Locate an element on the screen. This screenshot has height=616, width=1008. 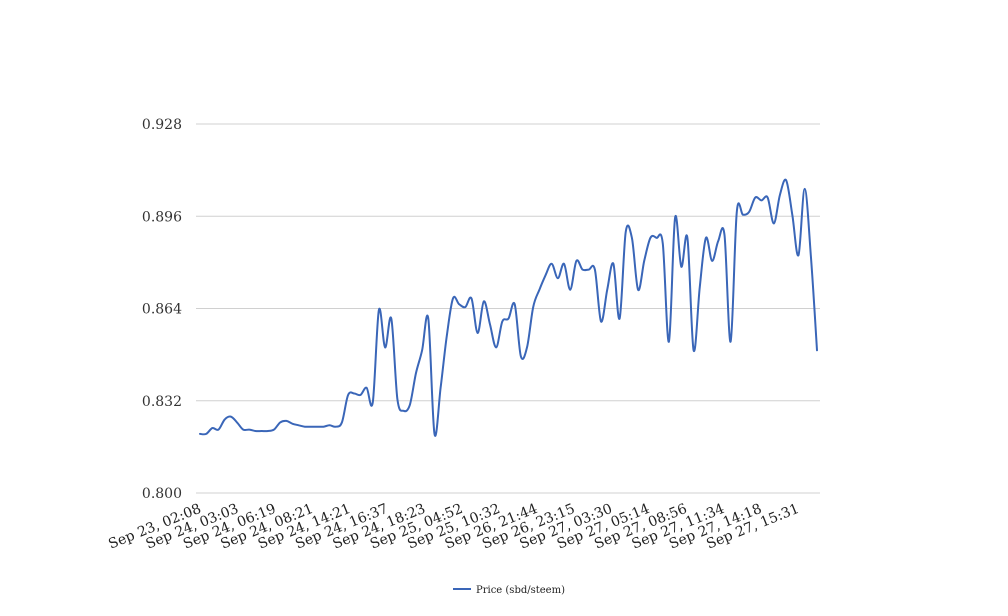
y-axis-ticks: 0.800 0.832 0.864 0.896 0.928 is located at coordinates (162, 309).